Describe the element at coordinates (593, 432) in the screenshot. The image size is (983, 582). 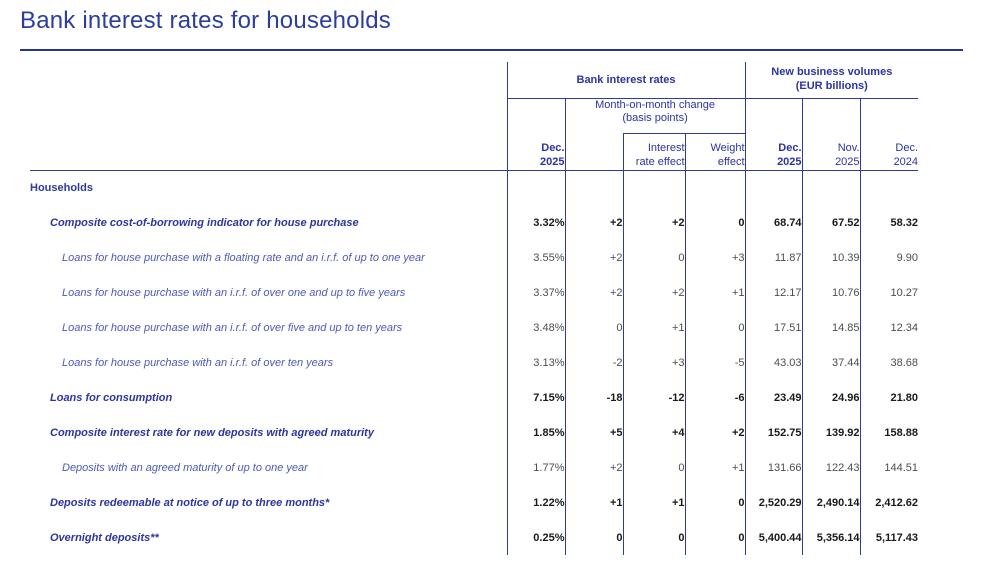
I see `value-mom-change: +5` at that location.